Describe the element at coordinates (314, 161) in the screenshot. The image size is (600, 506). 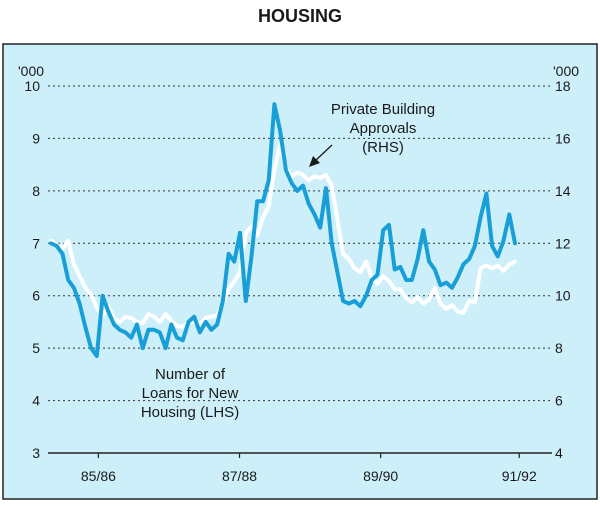
I see `rhs-pointer-arrow-head` at that location.